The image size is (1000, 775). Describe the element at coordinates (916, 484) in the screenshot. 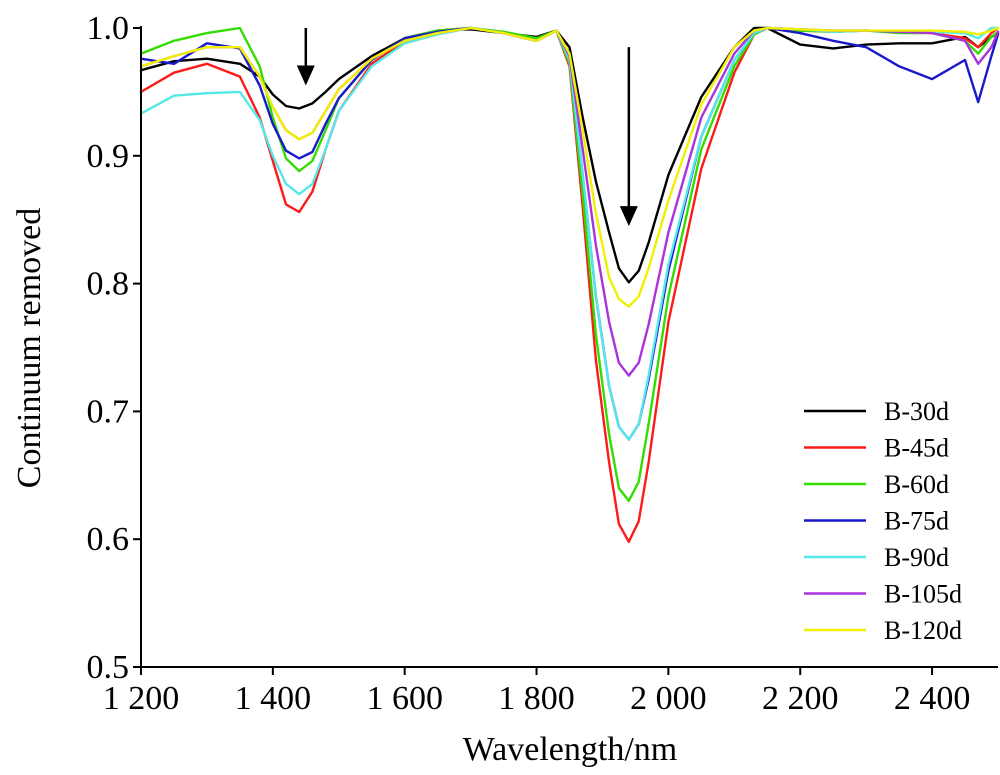

I see `legend-label: B-60d` at that location.